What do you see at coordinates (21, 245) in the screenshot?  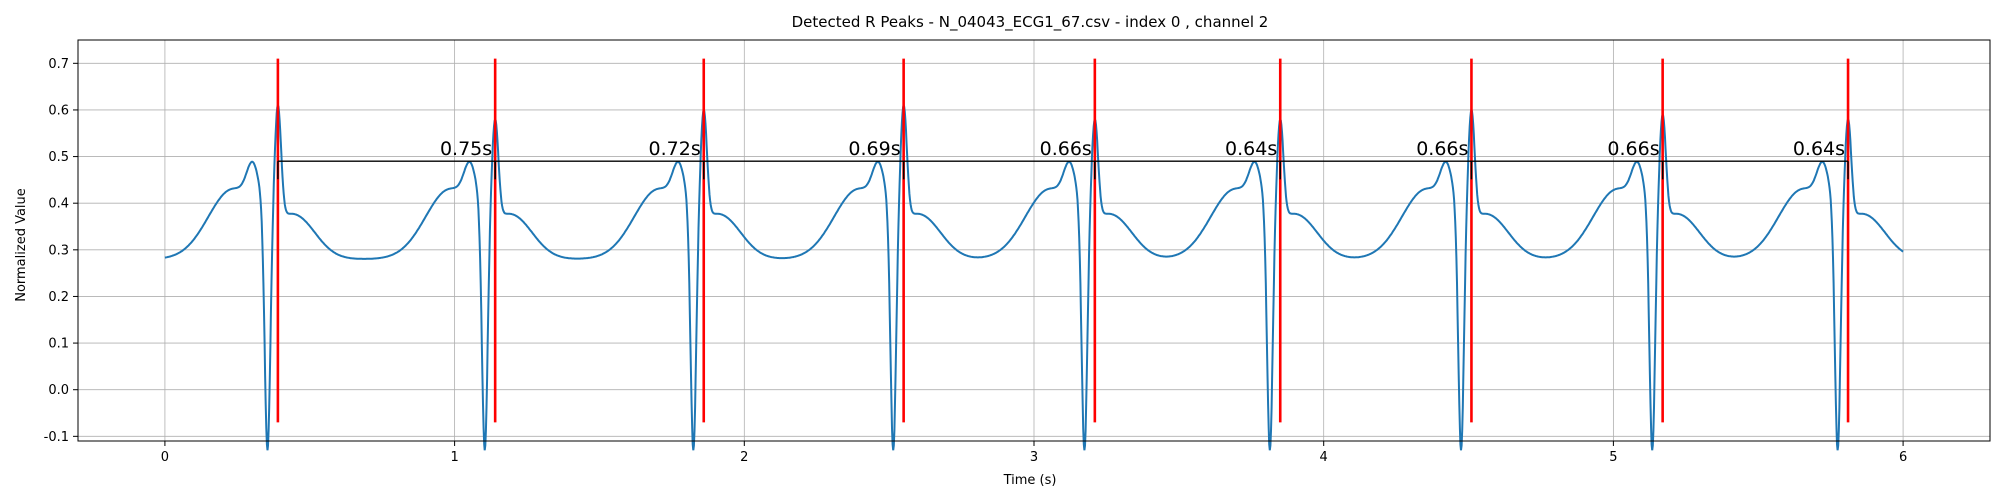 I see `y-axis-label: Normalized Value` at bounding box center [21, 245].